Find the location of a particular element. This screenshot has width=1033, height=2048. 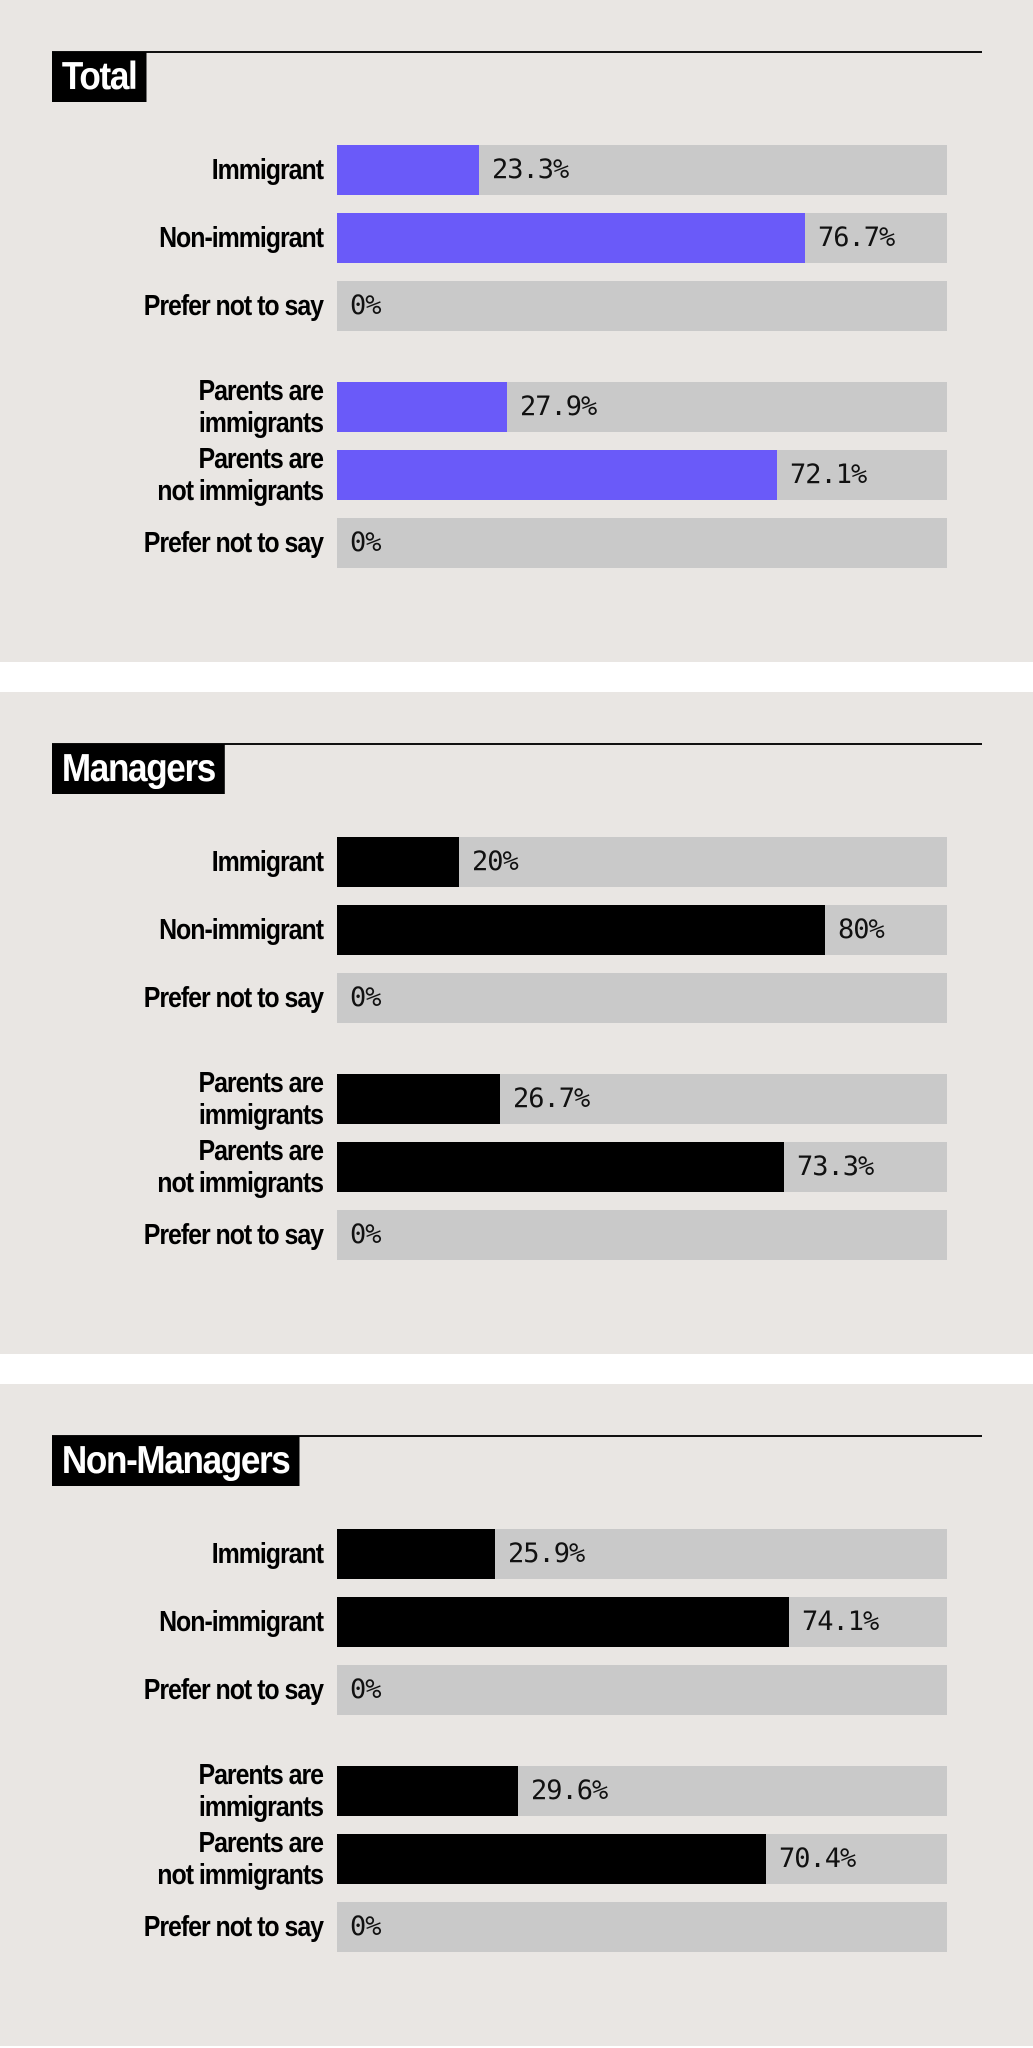

data-label: 26.7% is located at coordinates (551, 1098).